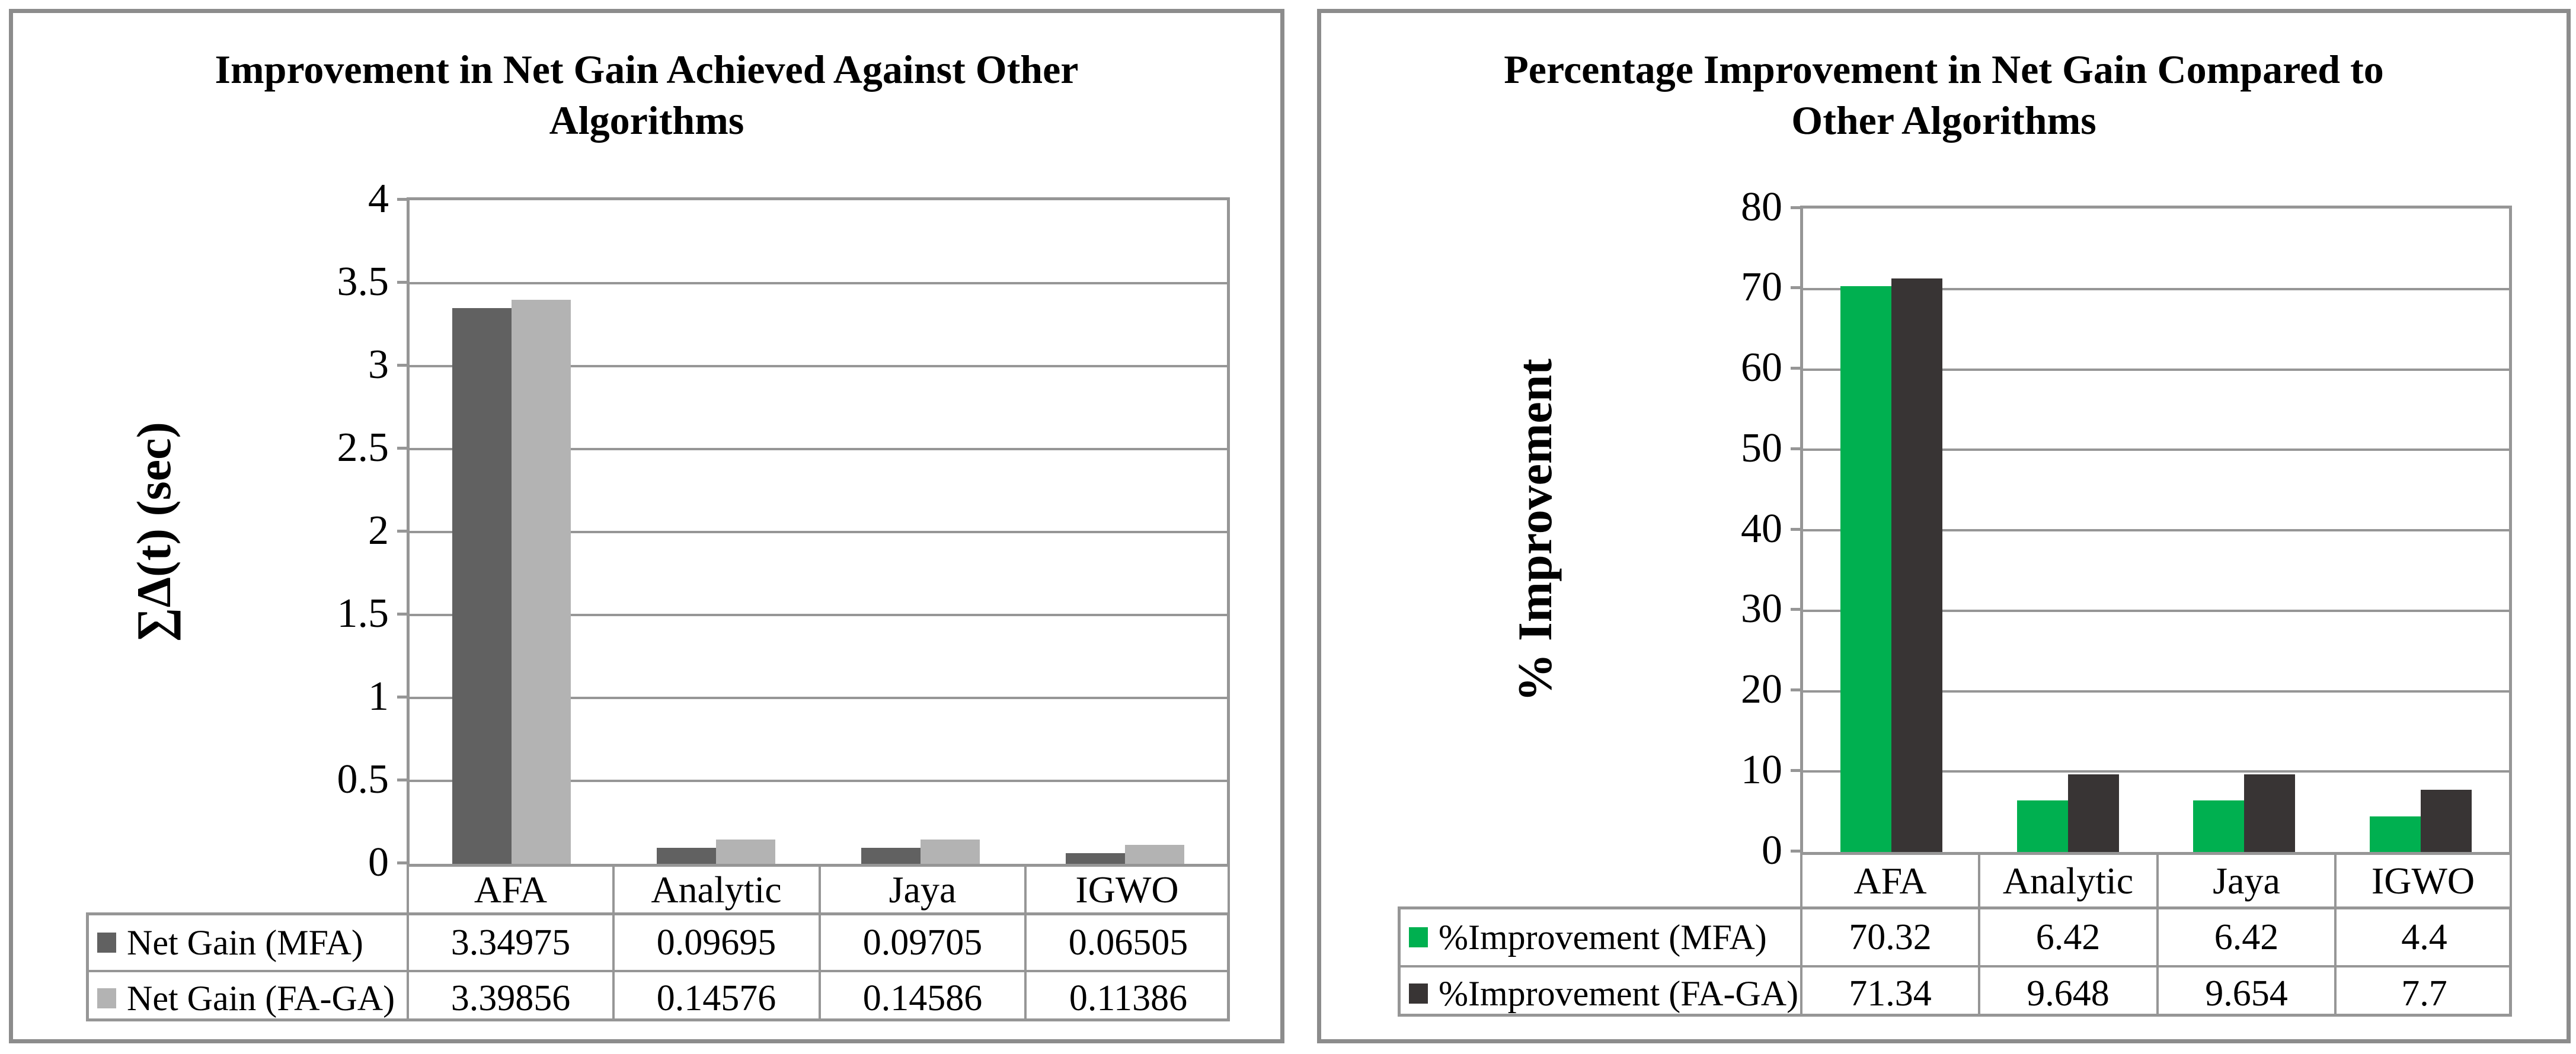  What do you see at coordinates (1535, 530) in the screenshot?
I see `y-axis-title: % Improvement` at bounding box center [1535, 530].